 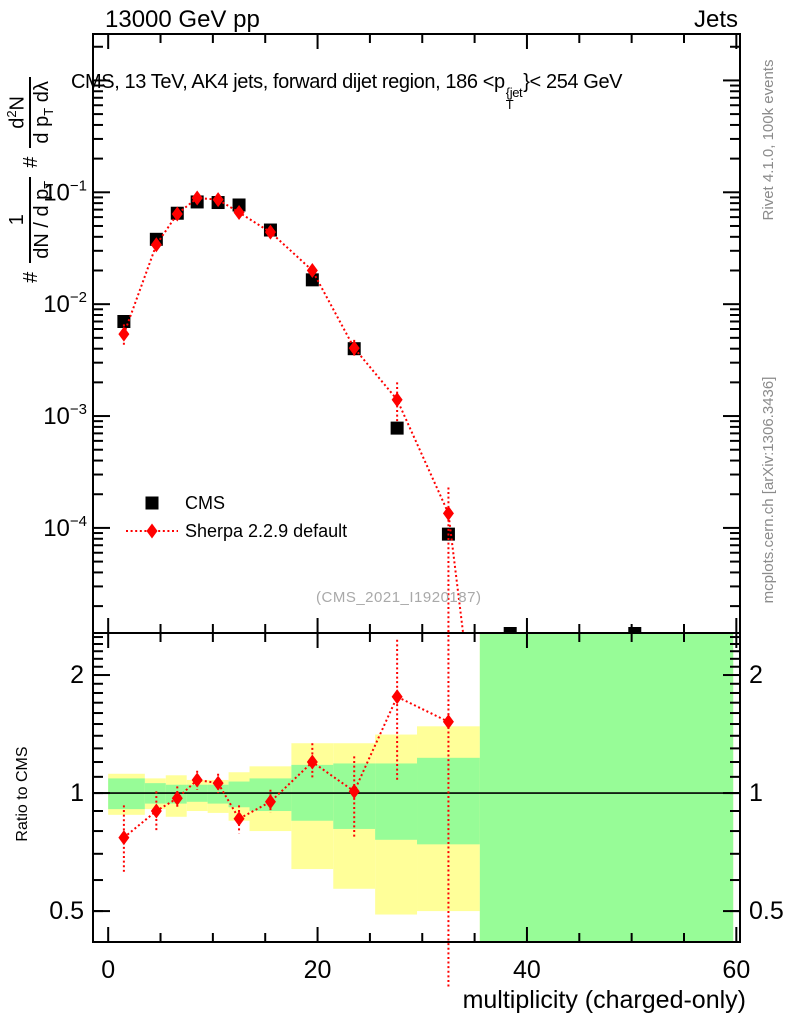 I want to click on analysis-id-watermark: (CMS_2021_I1920187), so click(x=399, y=597).